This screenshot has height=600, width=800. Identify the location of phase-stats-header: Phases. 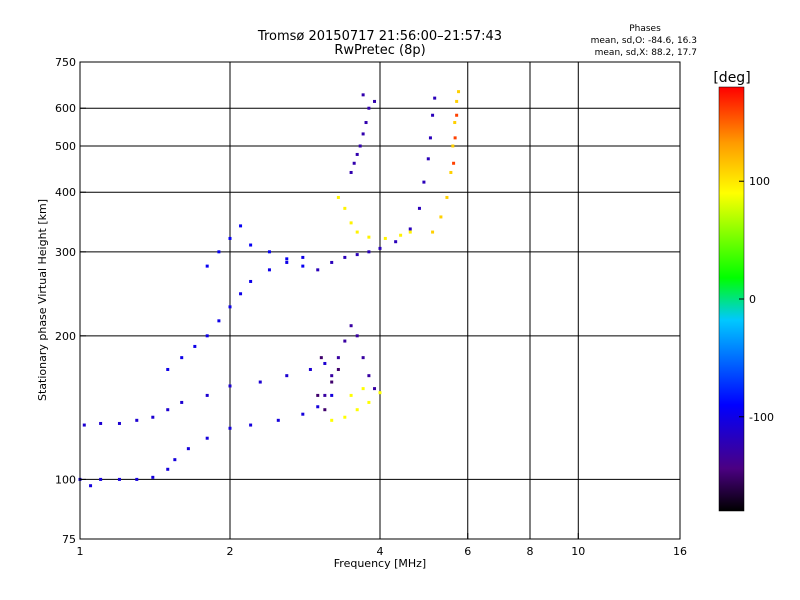
(645, 29).